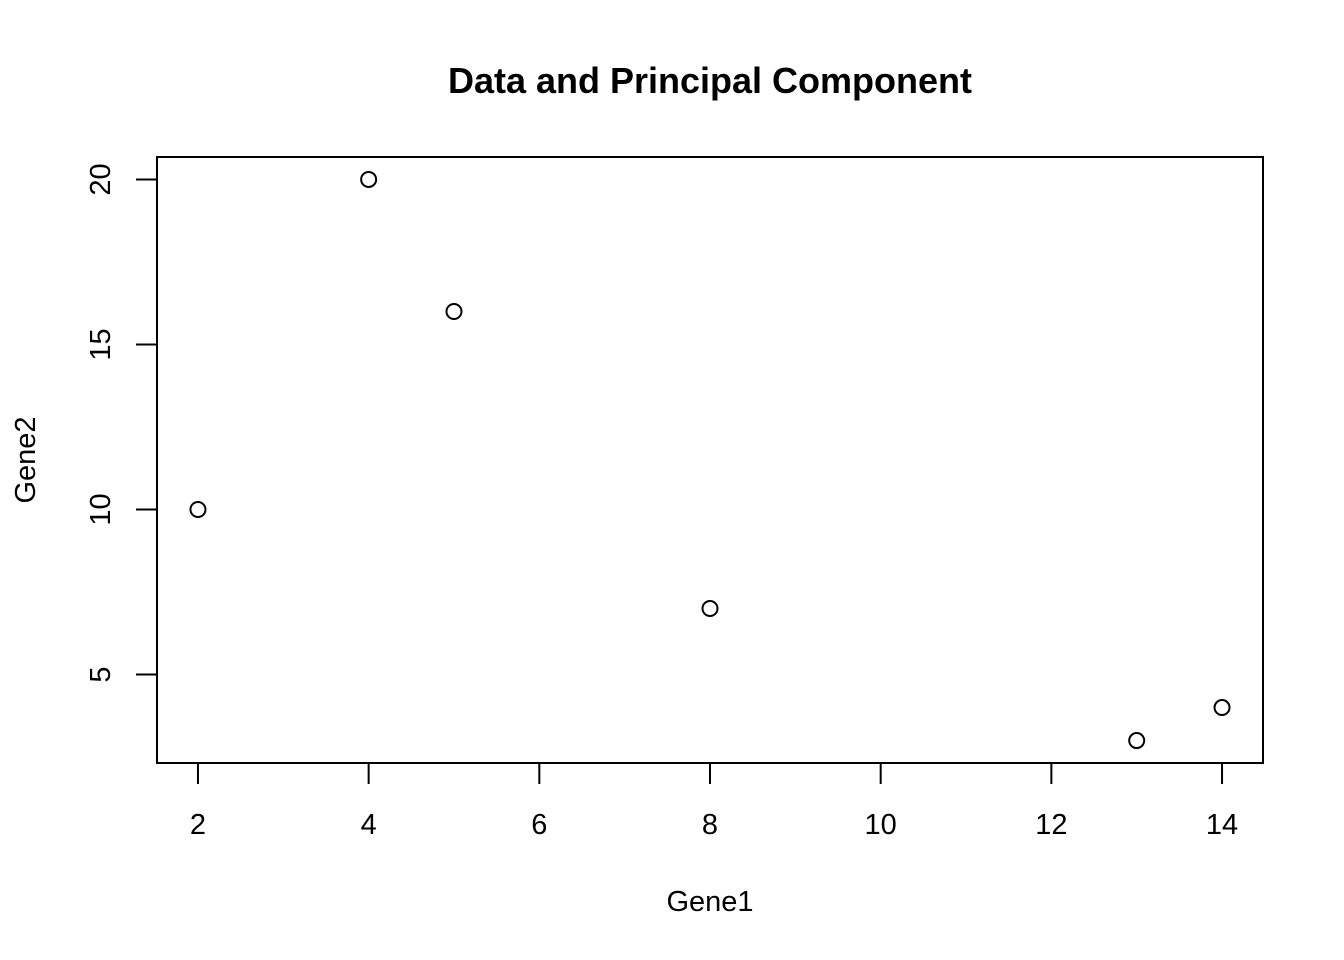 This screenshot has width=1344, height=960. What do you see at coordinates (881, 825) in the screenshot?
I see `x-tick-label: 10` at bounding box center [881, 825].